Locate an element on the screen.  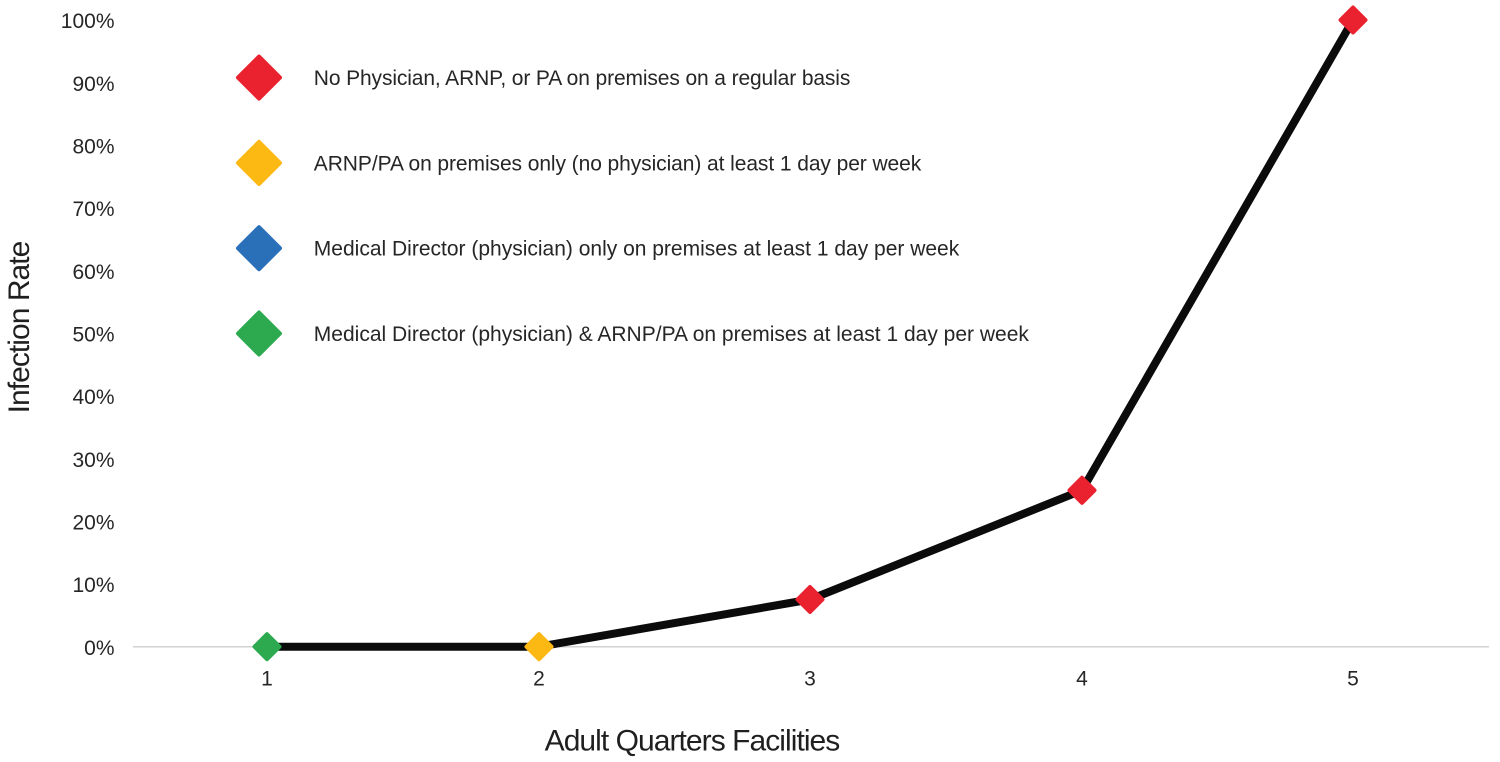
svg-text: 30% is located at coordinates (93, 460).